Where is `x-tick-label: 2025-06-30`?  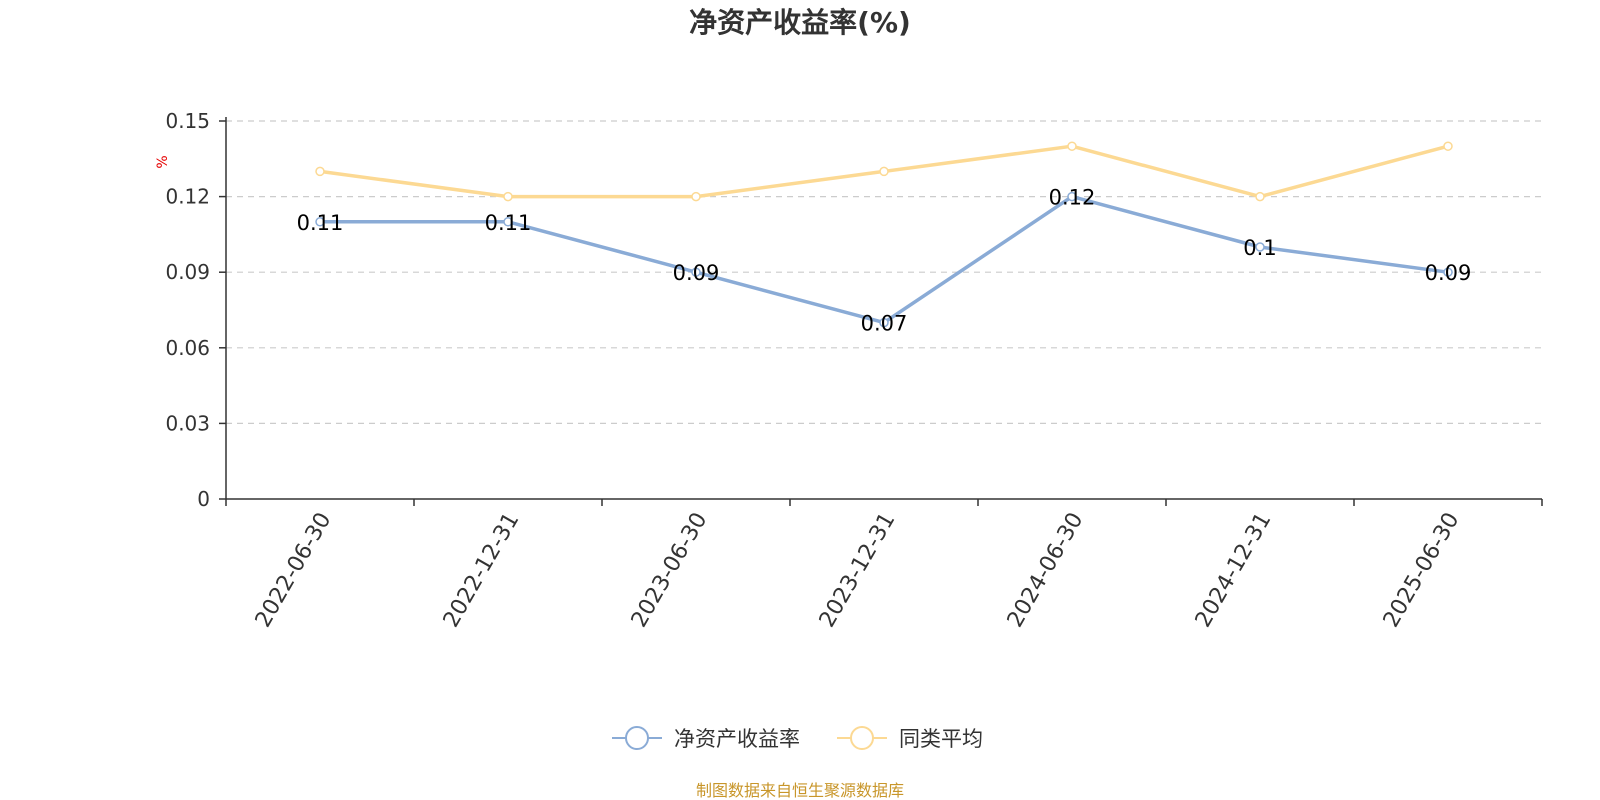 x-tick-label: 2025-06-30 is located at coordinates (1422, 570).